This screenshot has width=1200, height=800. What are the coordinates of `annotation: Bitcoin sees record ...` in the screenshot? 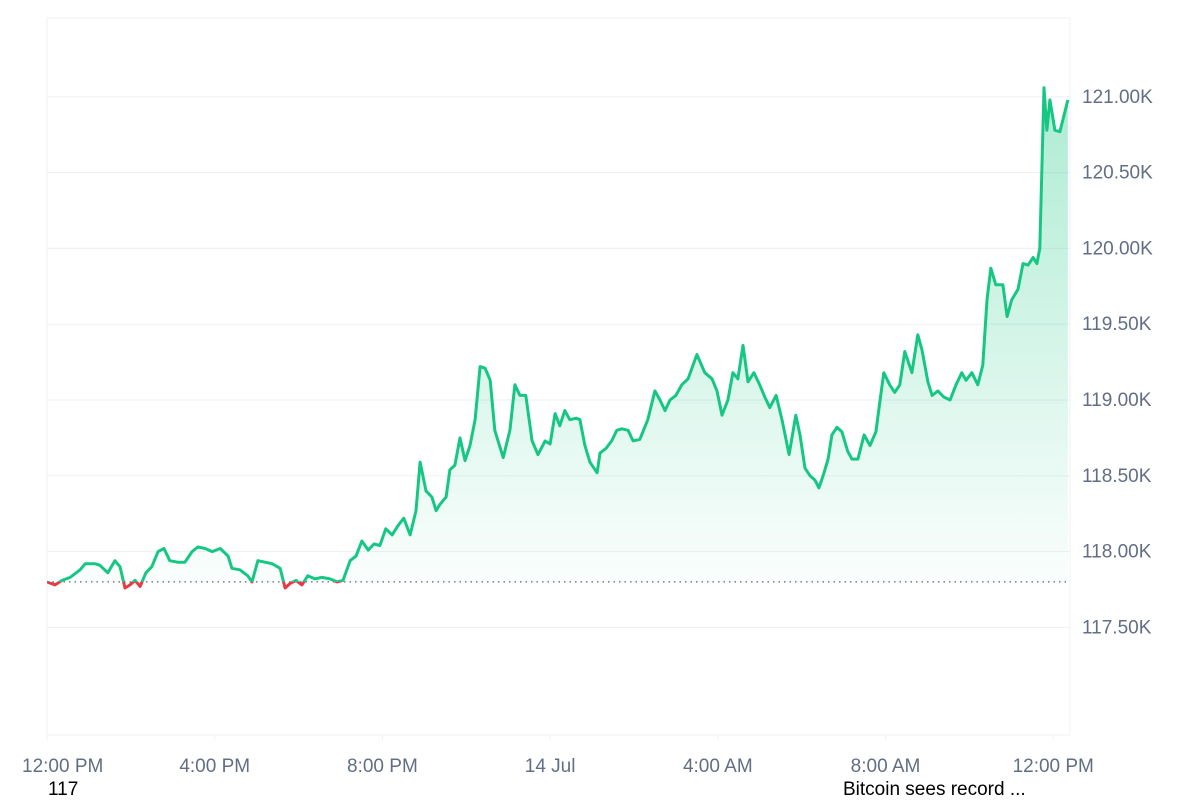 It's located at (934, 789).